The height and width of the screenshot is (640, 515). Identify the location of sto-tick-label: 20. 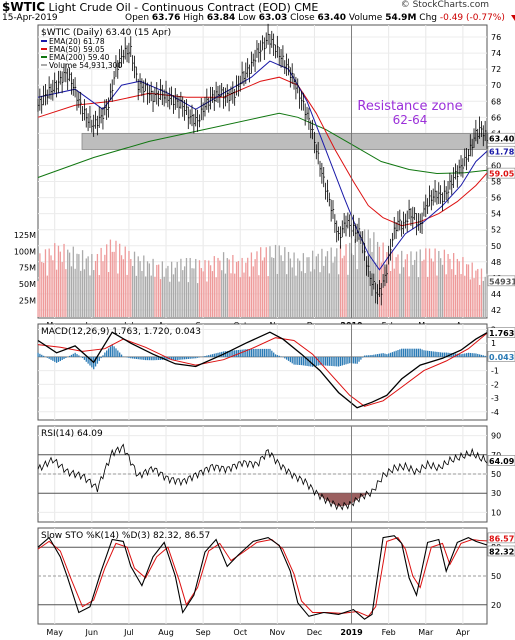
(496, 605).